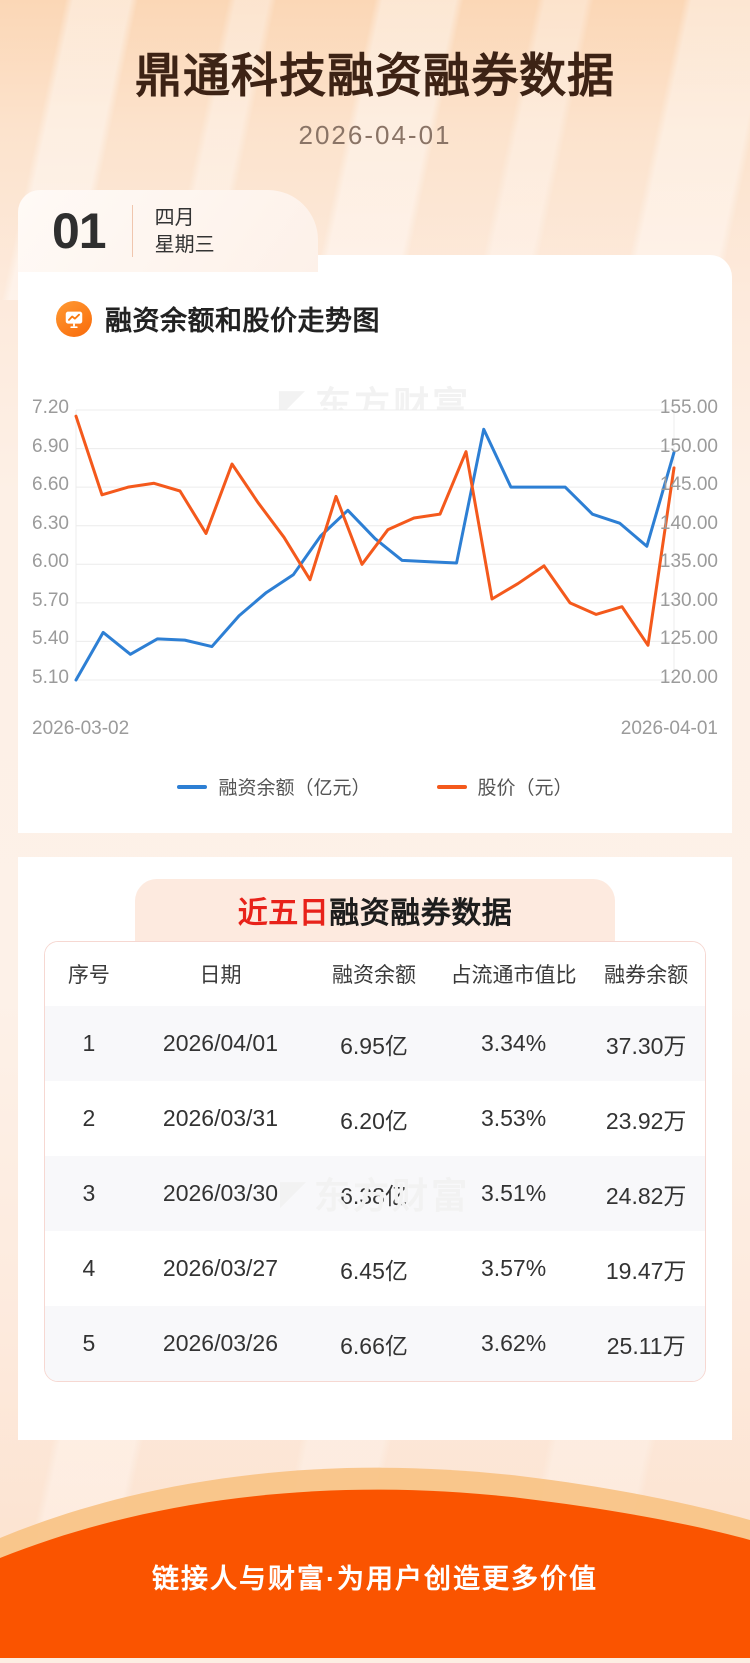 Image resolution: width=750 pixels, height=1663 pixels. Describe the element at coordinates (79, 231) in the screenshot. I see `date-day: 01` at that location.